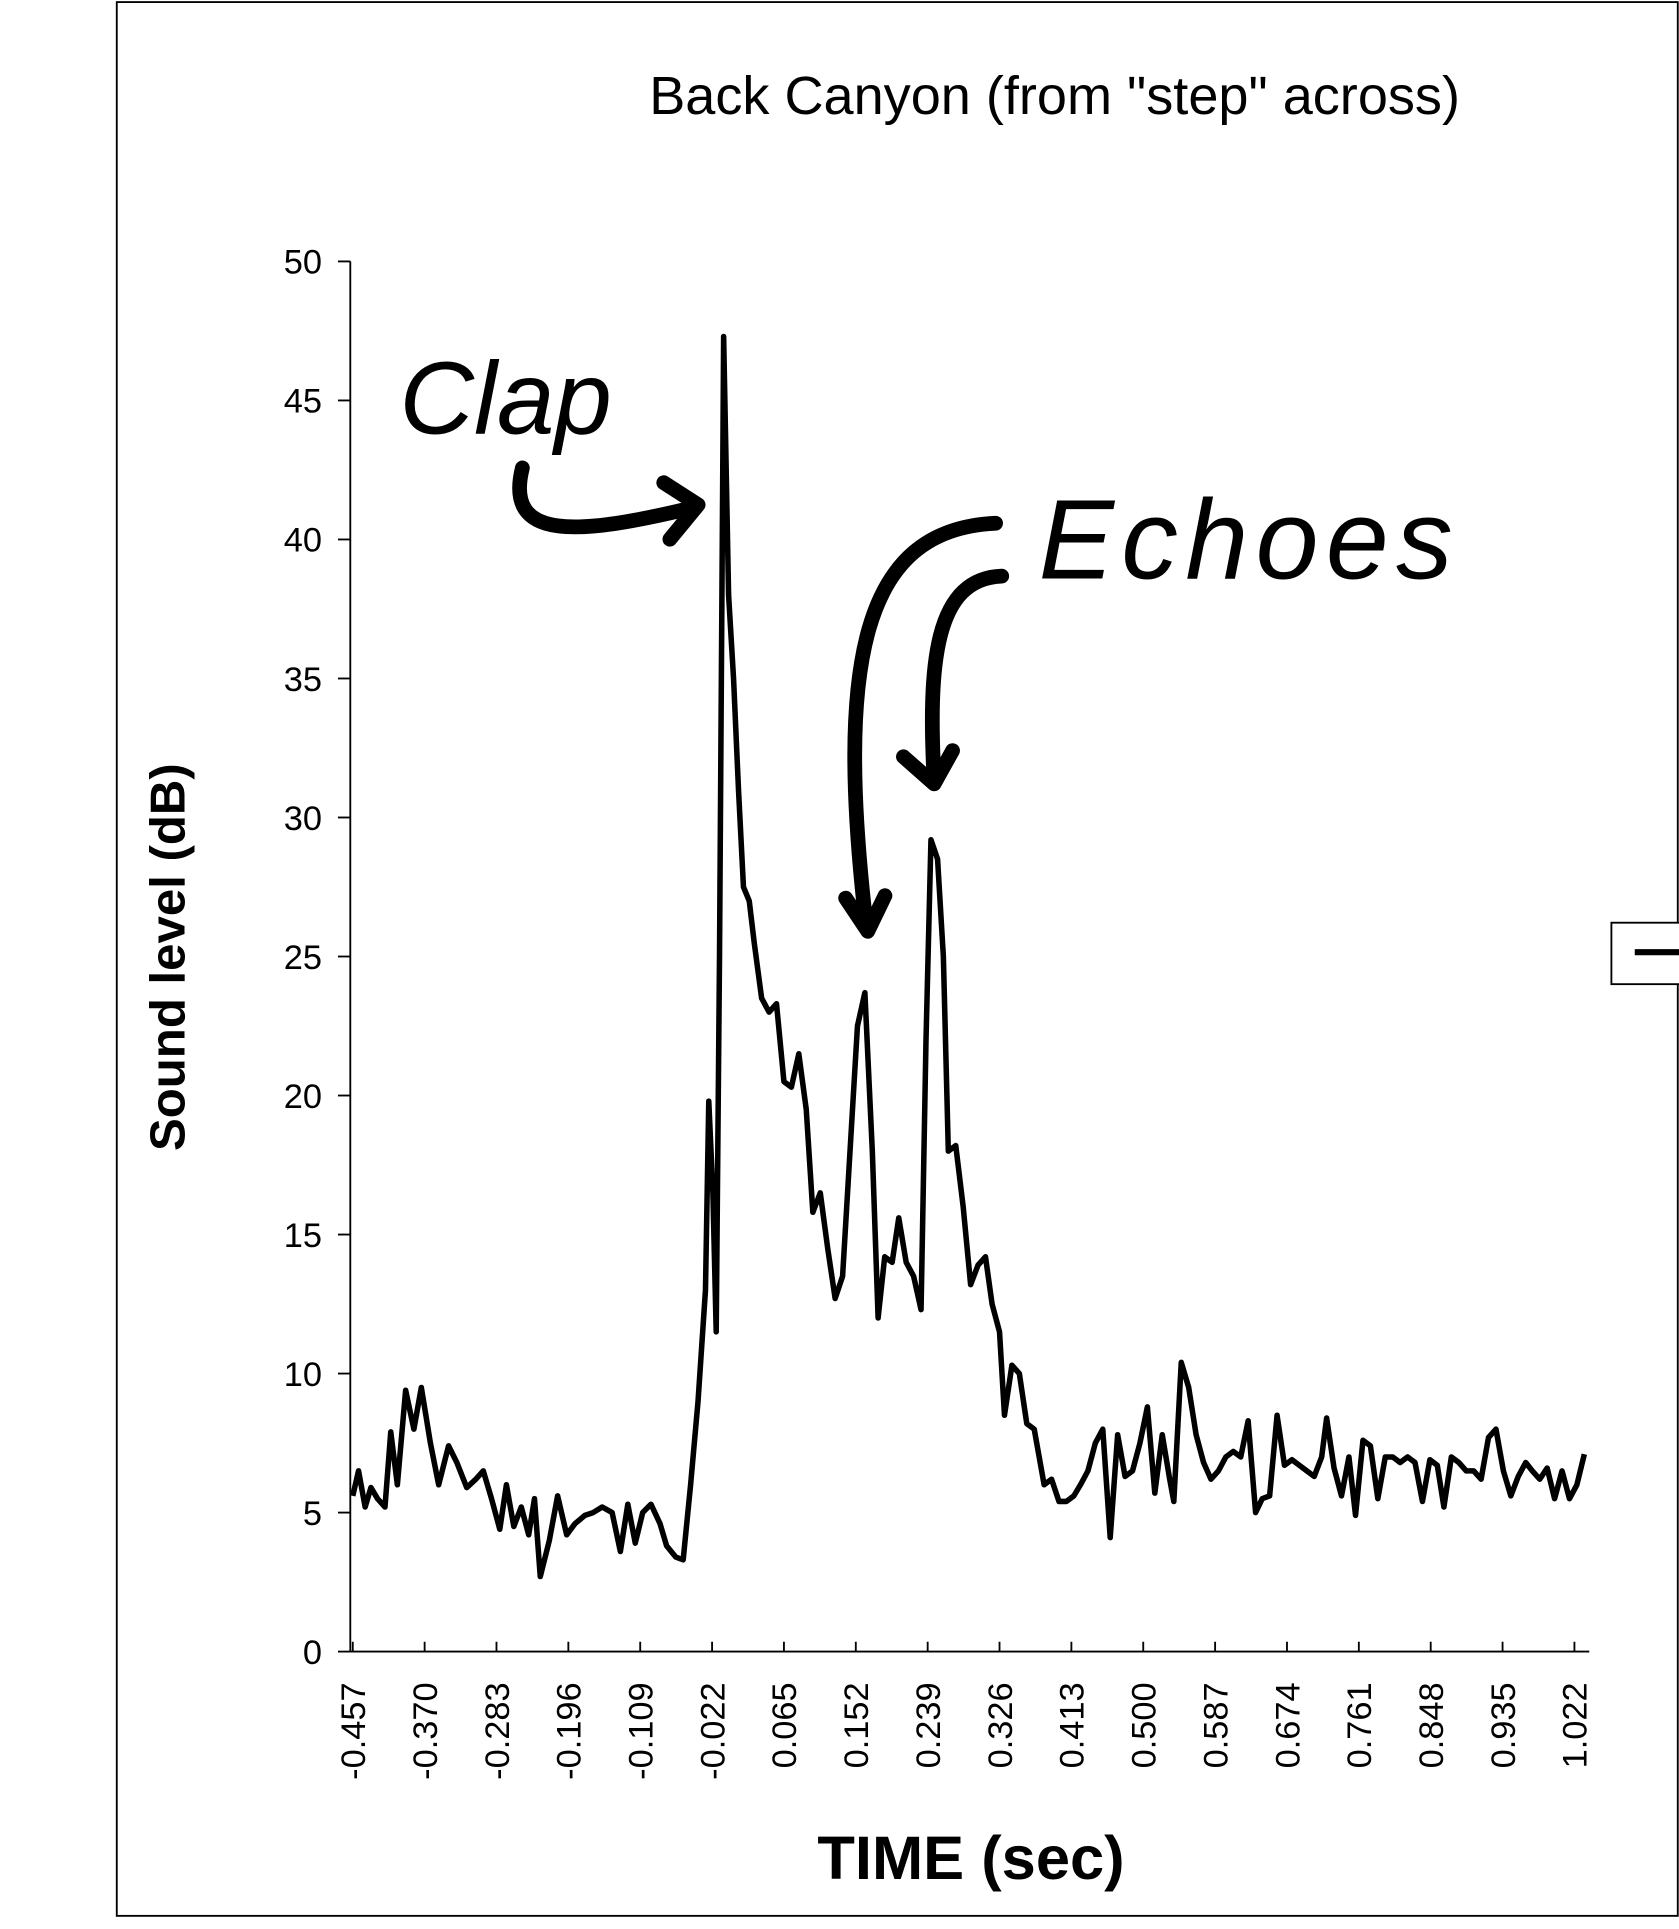 The image size is (1679, 1929). I want to click on x-axis-title: TIME (sec), so click(970, 1858).